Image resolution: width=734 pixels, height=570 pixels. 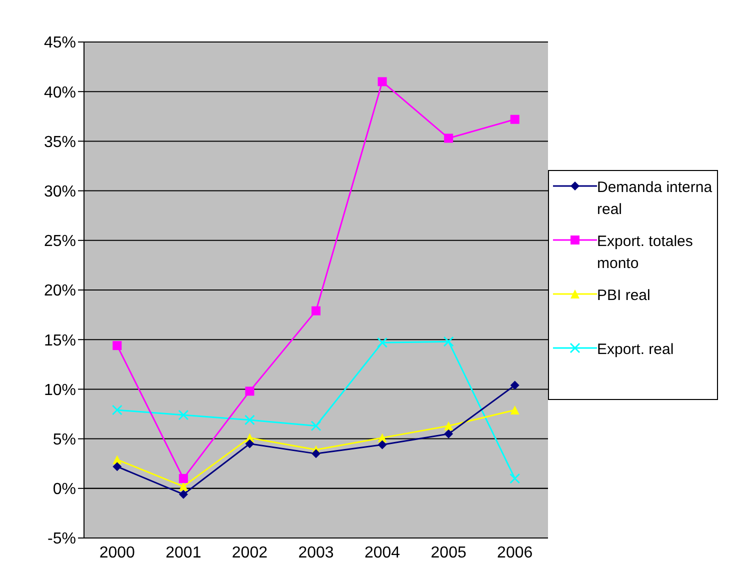 What do you see at coordinates (60, 241) in the screenshot?
I see `y-tick-label: 25%` at bounding box center [60, 241].